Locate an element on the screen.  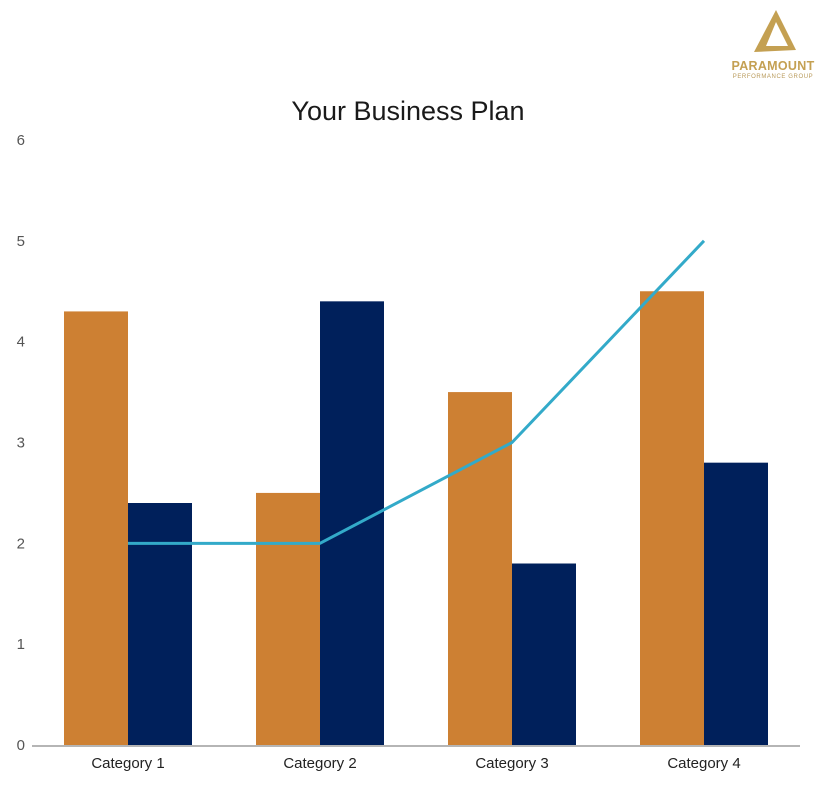
y-tick-label: 3 is located at coordinates (21, 443).